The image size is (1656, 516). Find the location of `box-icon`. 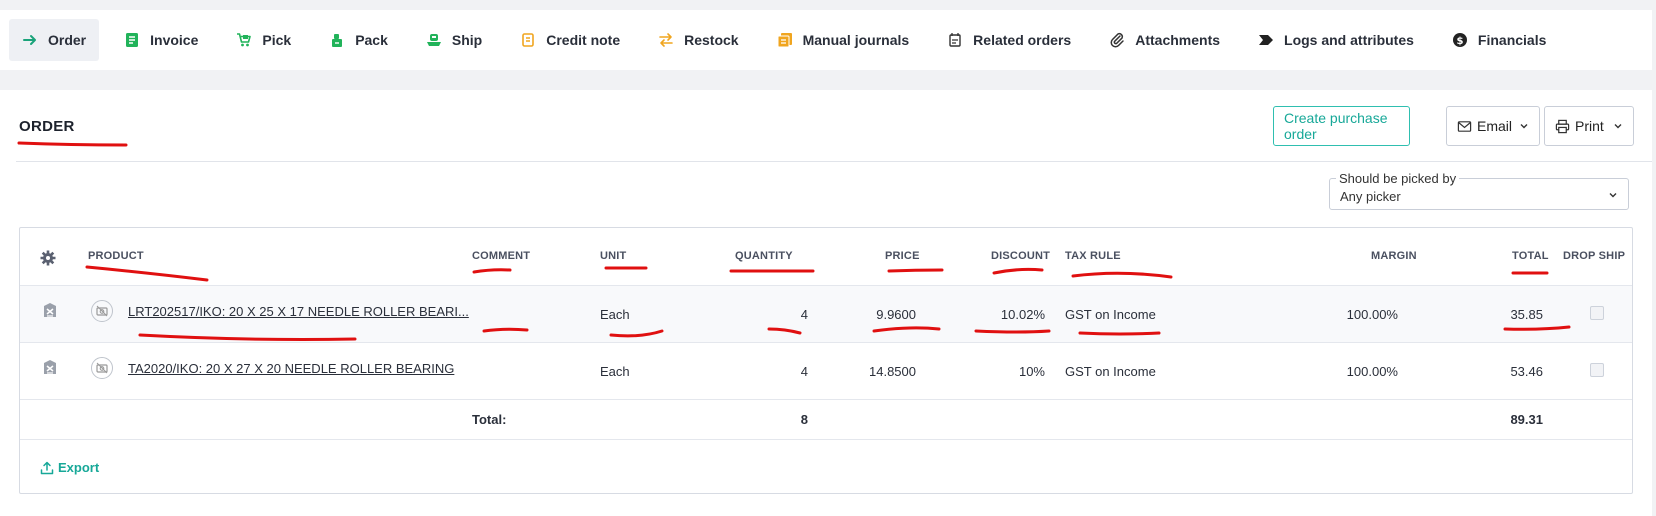

box-icon is located at coordinates (337, 40).